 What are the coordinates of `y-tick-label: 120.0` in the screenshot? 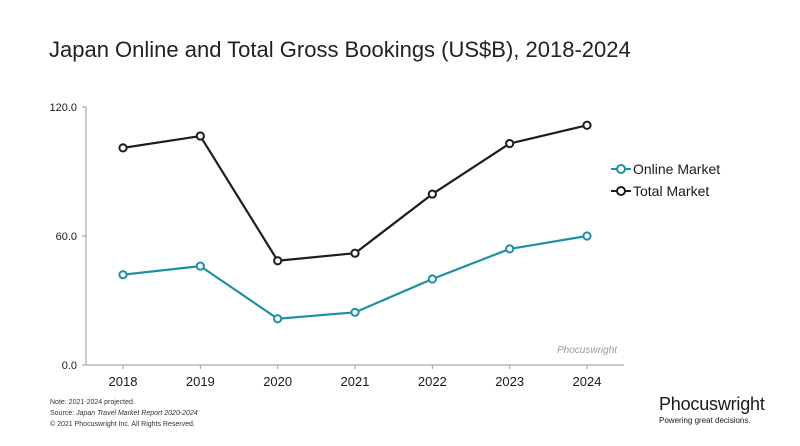 It's located at (63, 108).